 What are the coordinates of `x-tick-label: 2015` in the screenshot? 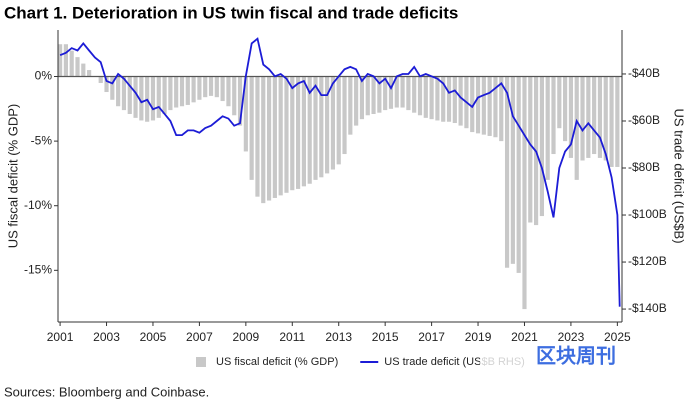 It's located at (385, 337).